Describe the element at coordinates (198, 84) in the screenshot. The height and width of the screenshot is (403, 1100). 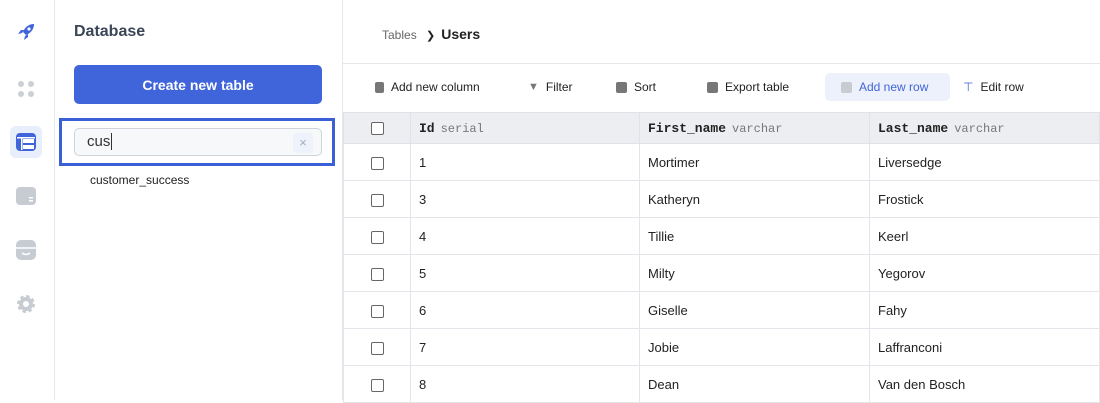
I see `create-table-button: Create new table` at that location.